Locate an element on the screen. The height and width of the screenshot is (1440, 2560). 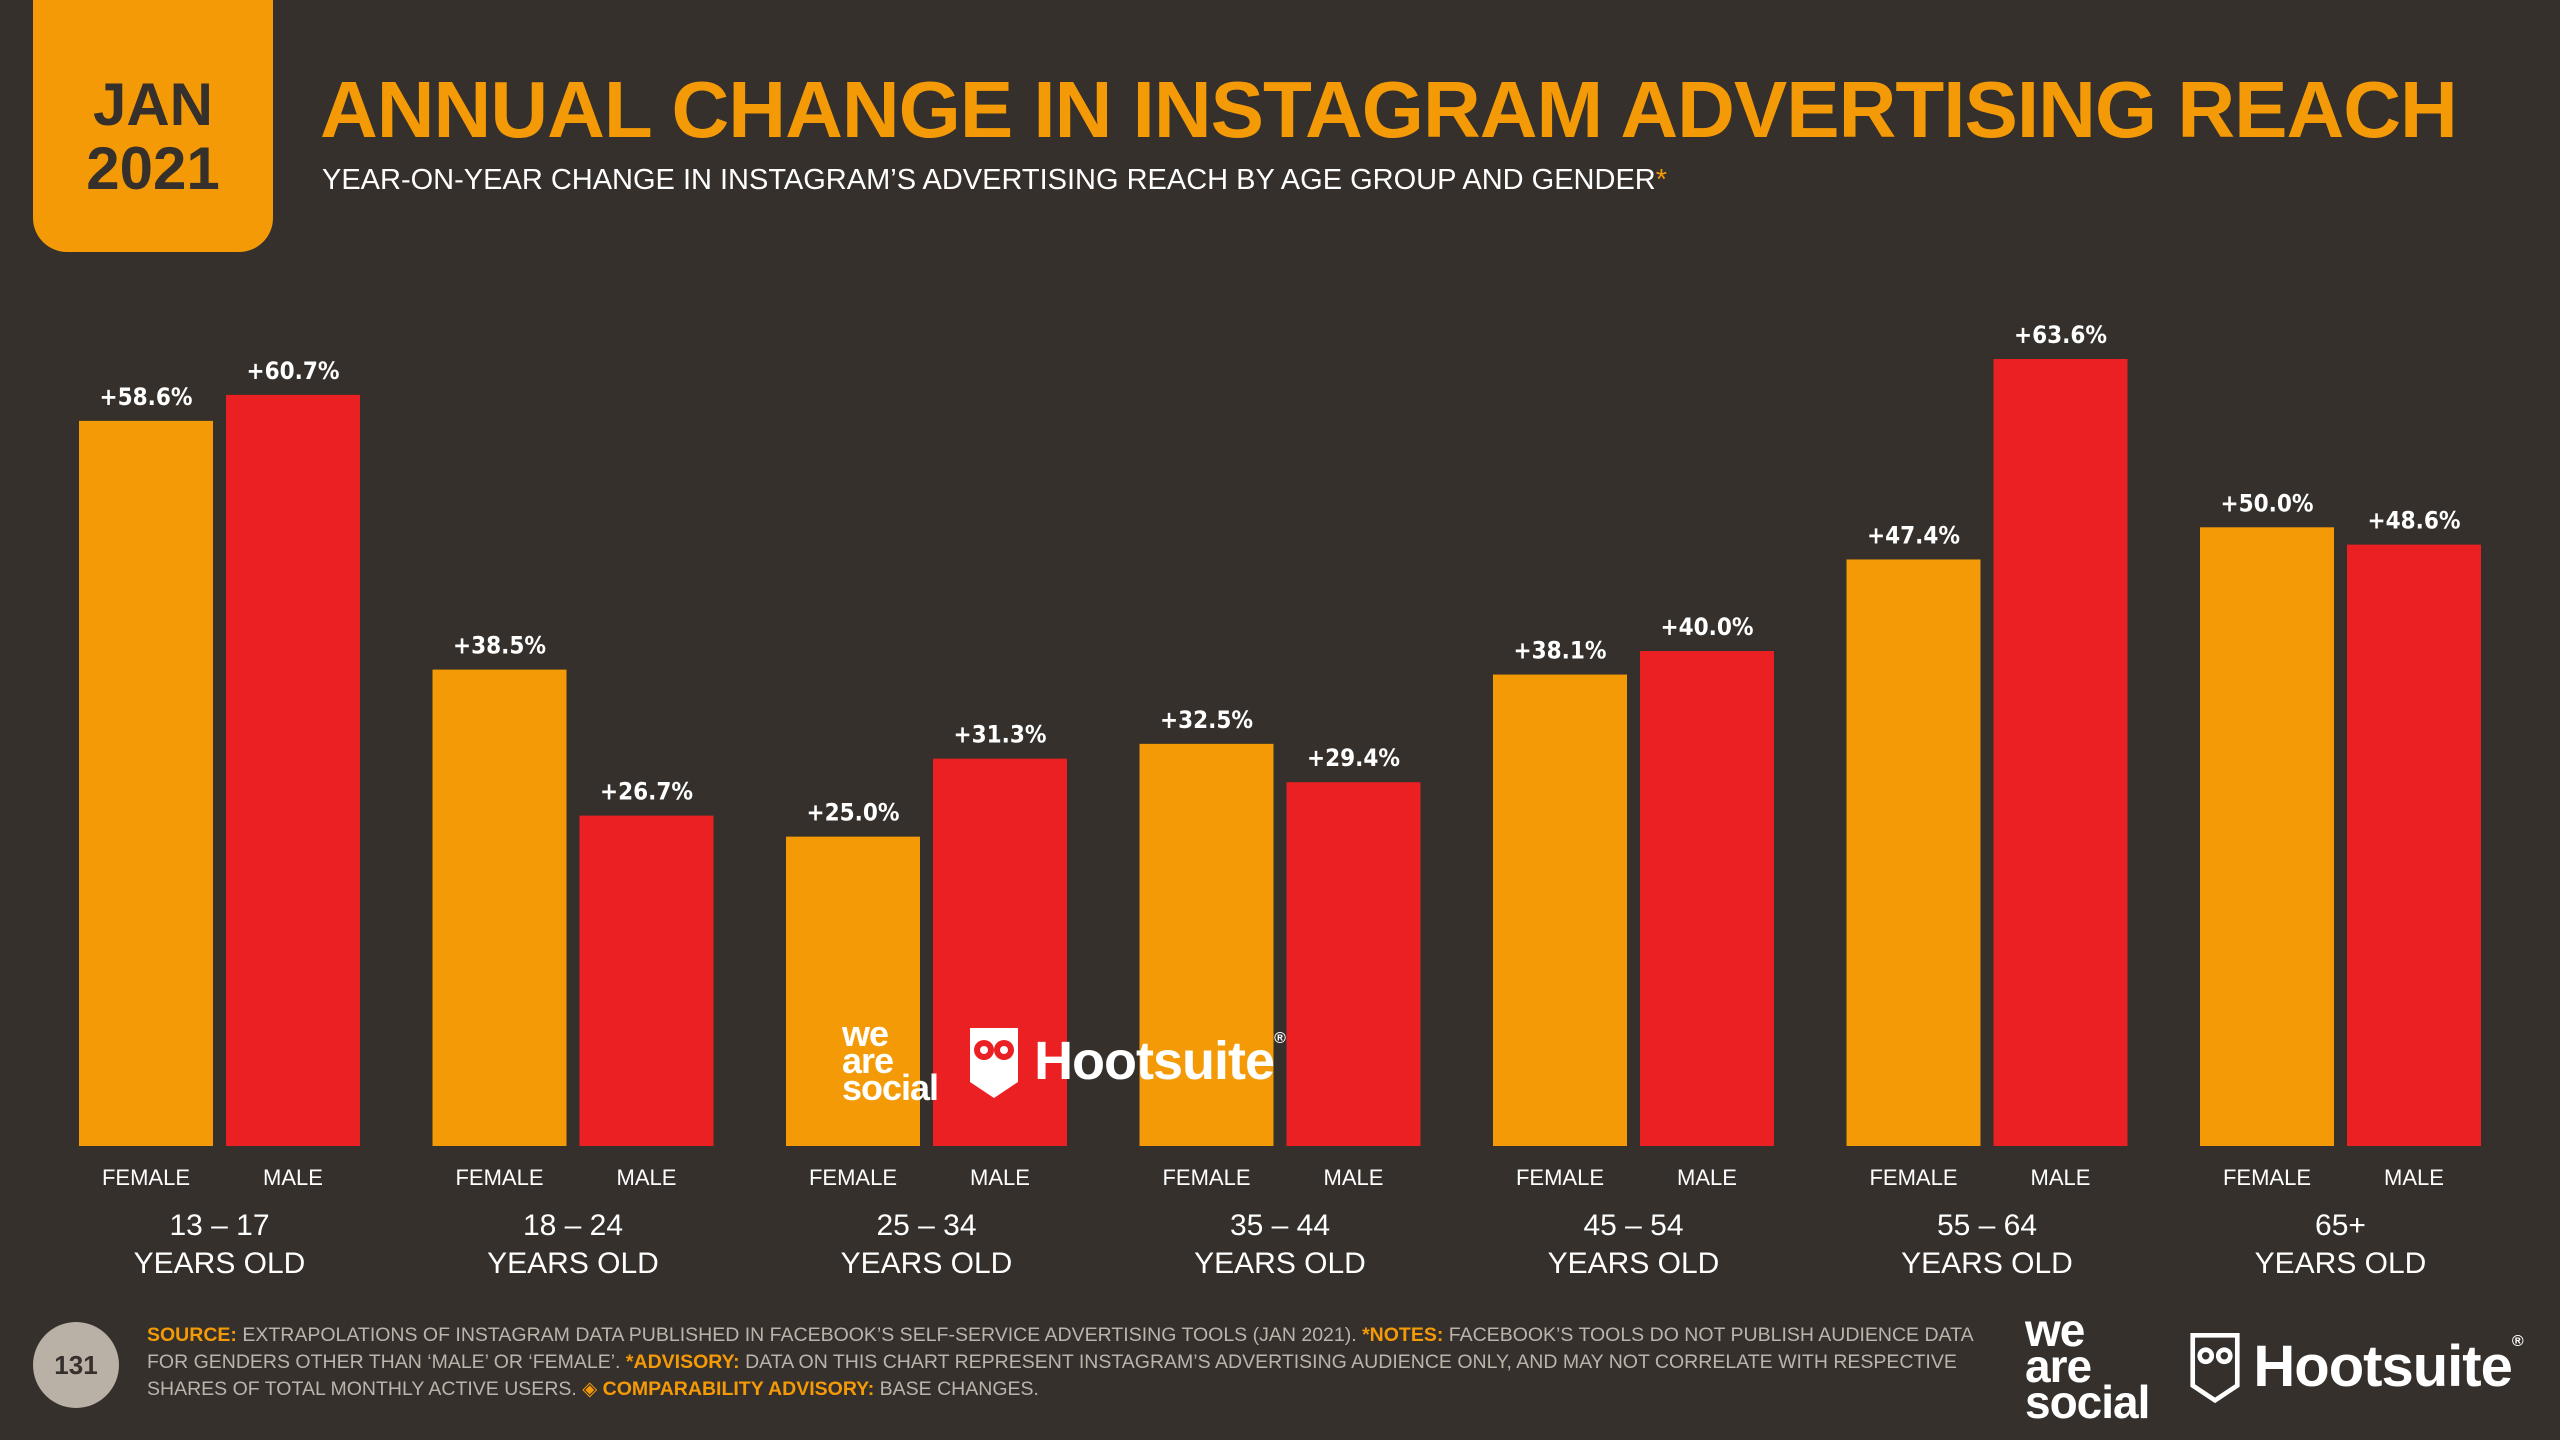
age-range-label: 25 – 34 is located at coordinates (926, 1225).